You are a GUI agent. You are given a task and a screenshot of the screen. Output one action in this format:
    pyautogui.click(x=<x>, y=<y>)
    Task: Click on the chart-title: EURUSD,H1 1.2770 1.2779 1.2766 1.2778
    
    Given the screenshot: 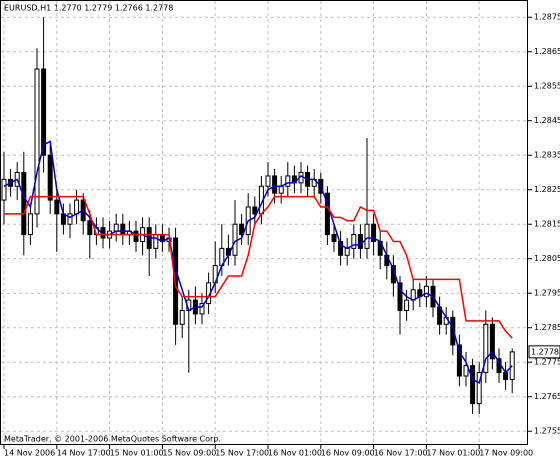 What is the action you would take?
    pyautogui.click(x=88, y=8)
    